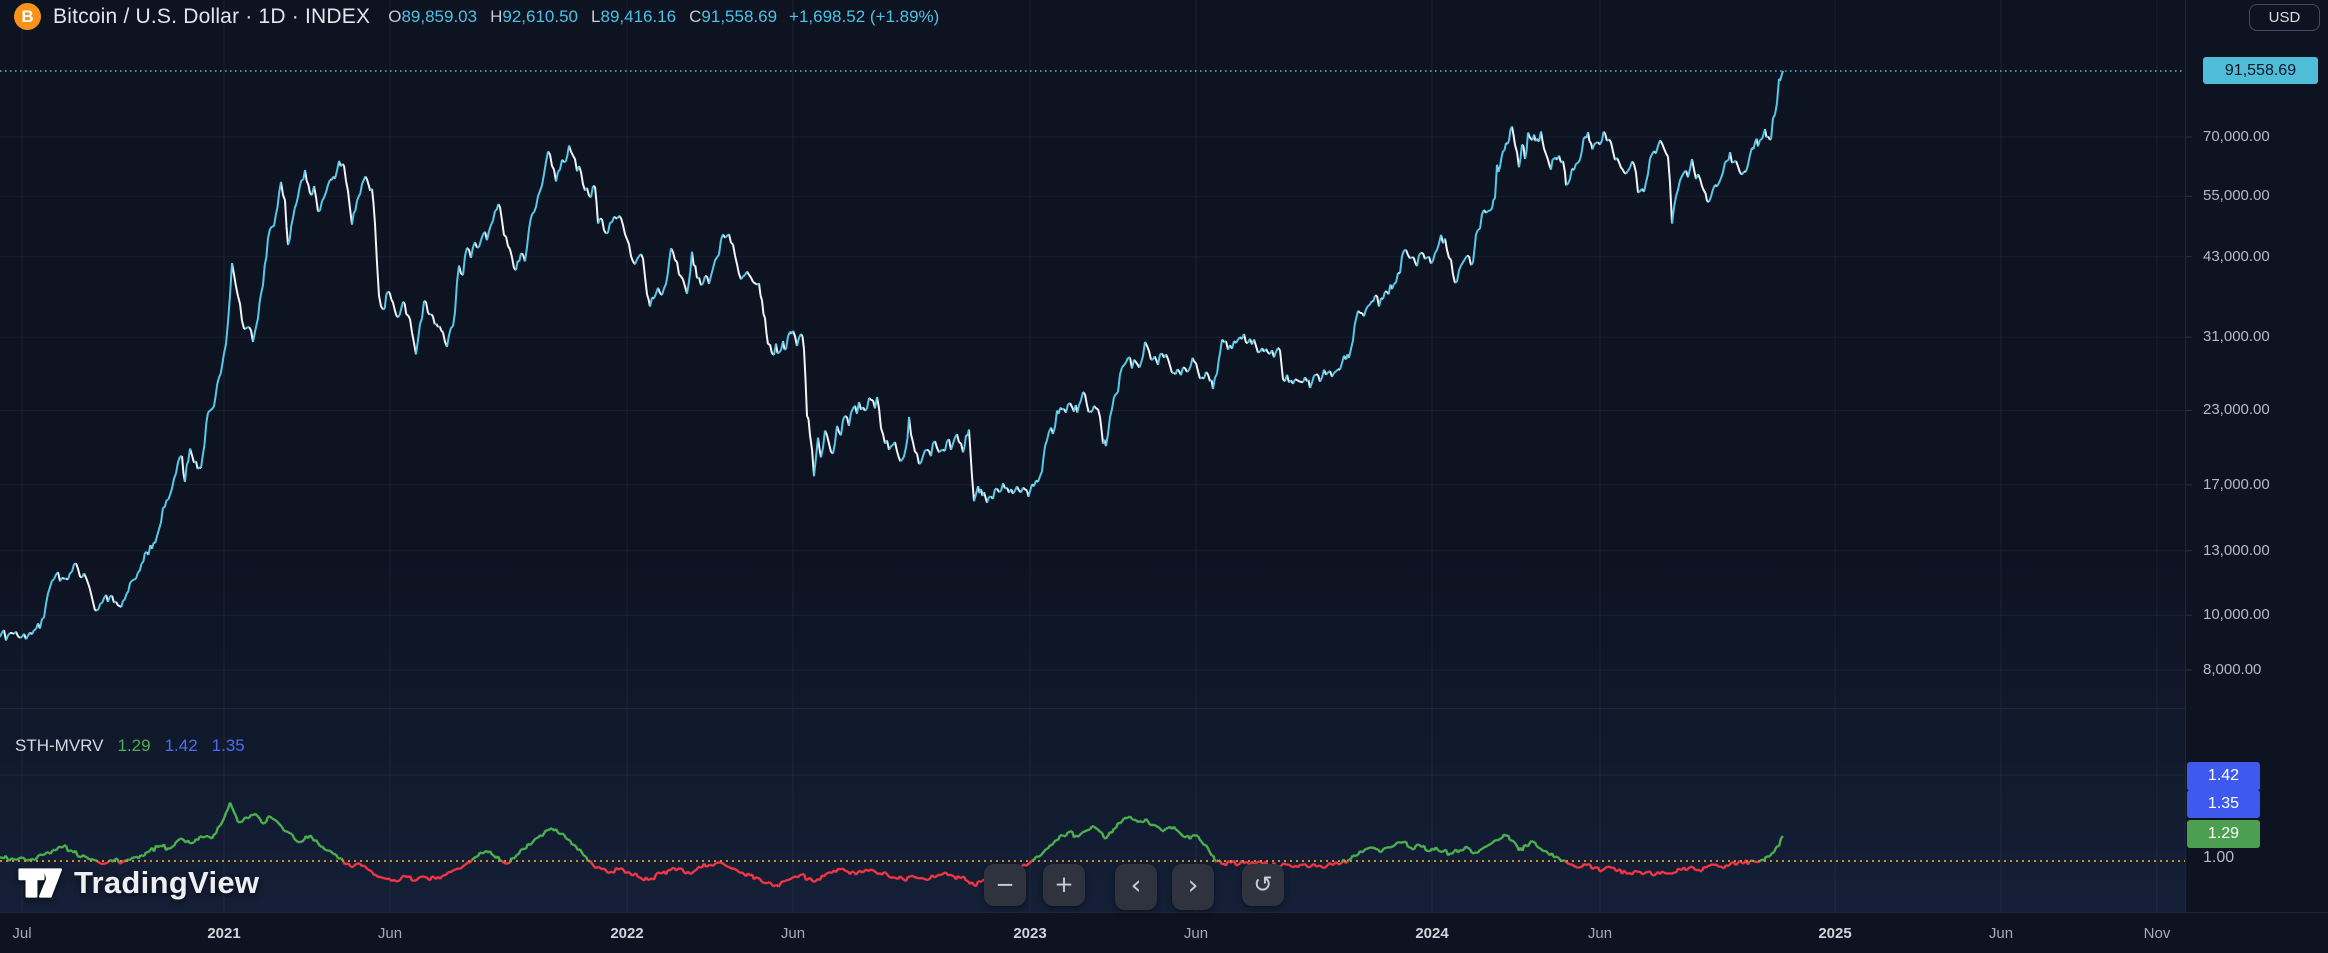 This screenshot has height=953, width=2328. Describe the element at coordinates (2236, 615) in the screenshot. I see `price-axis-label: 10,000.00` at that location.